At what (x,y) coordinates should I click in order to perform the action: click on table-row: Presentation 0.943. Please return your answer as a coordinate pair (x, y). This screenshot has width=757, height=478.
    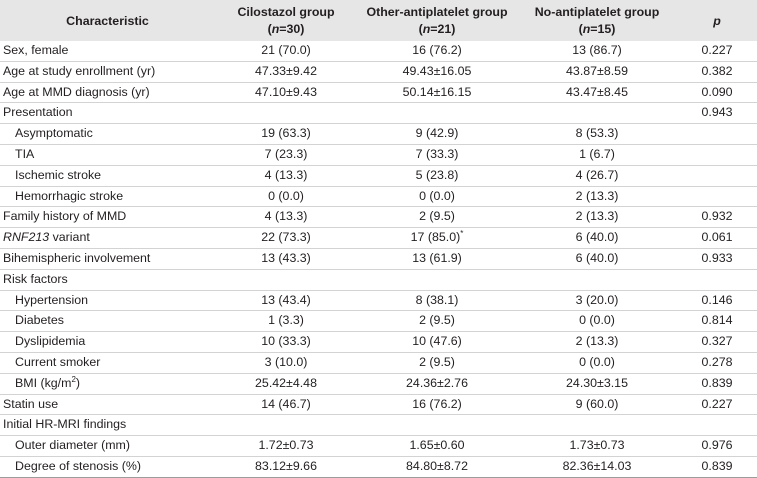
    Looking at the image, I should click on (378, 113).